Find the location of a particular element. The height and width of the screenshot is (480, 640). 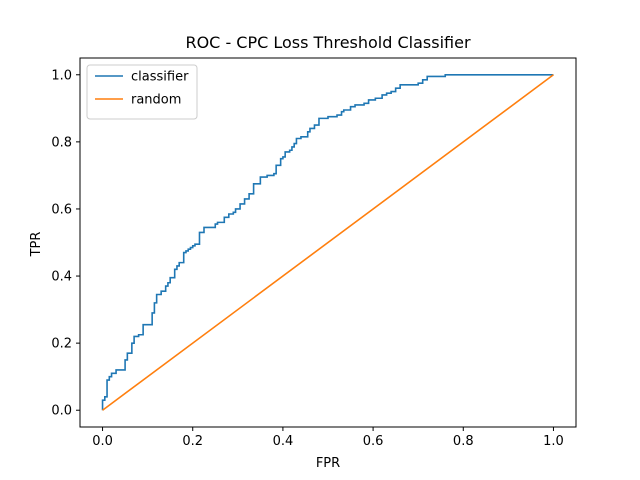

y-tick-label: 1.0 is located at coordinates (61, 75).